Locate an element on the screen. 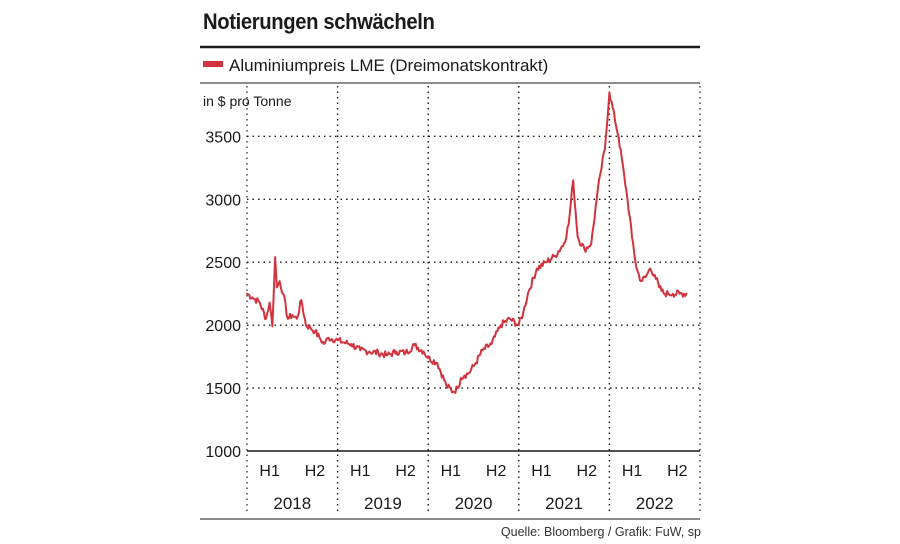  y-tick-label: 2500 is located at coordinates (223, 263).